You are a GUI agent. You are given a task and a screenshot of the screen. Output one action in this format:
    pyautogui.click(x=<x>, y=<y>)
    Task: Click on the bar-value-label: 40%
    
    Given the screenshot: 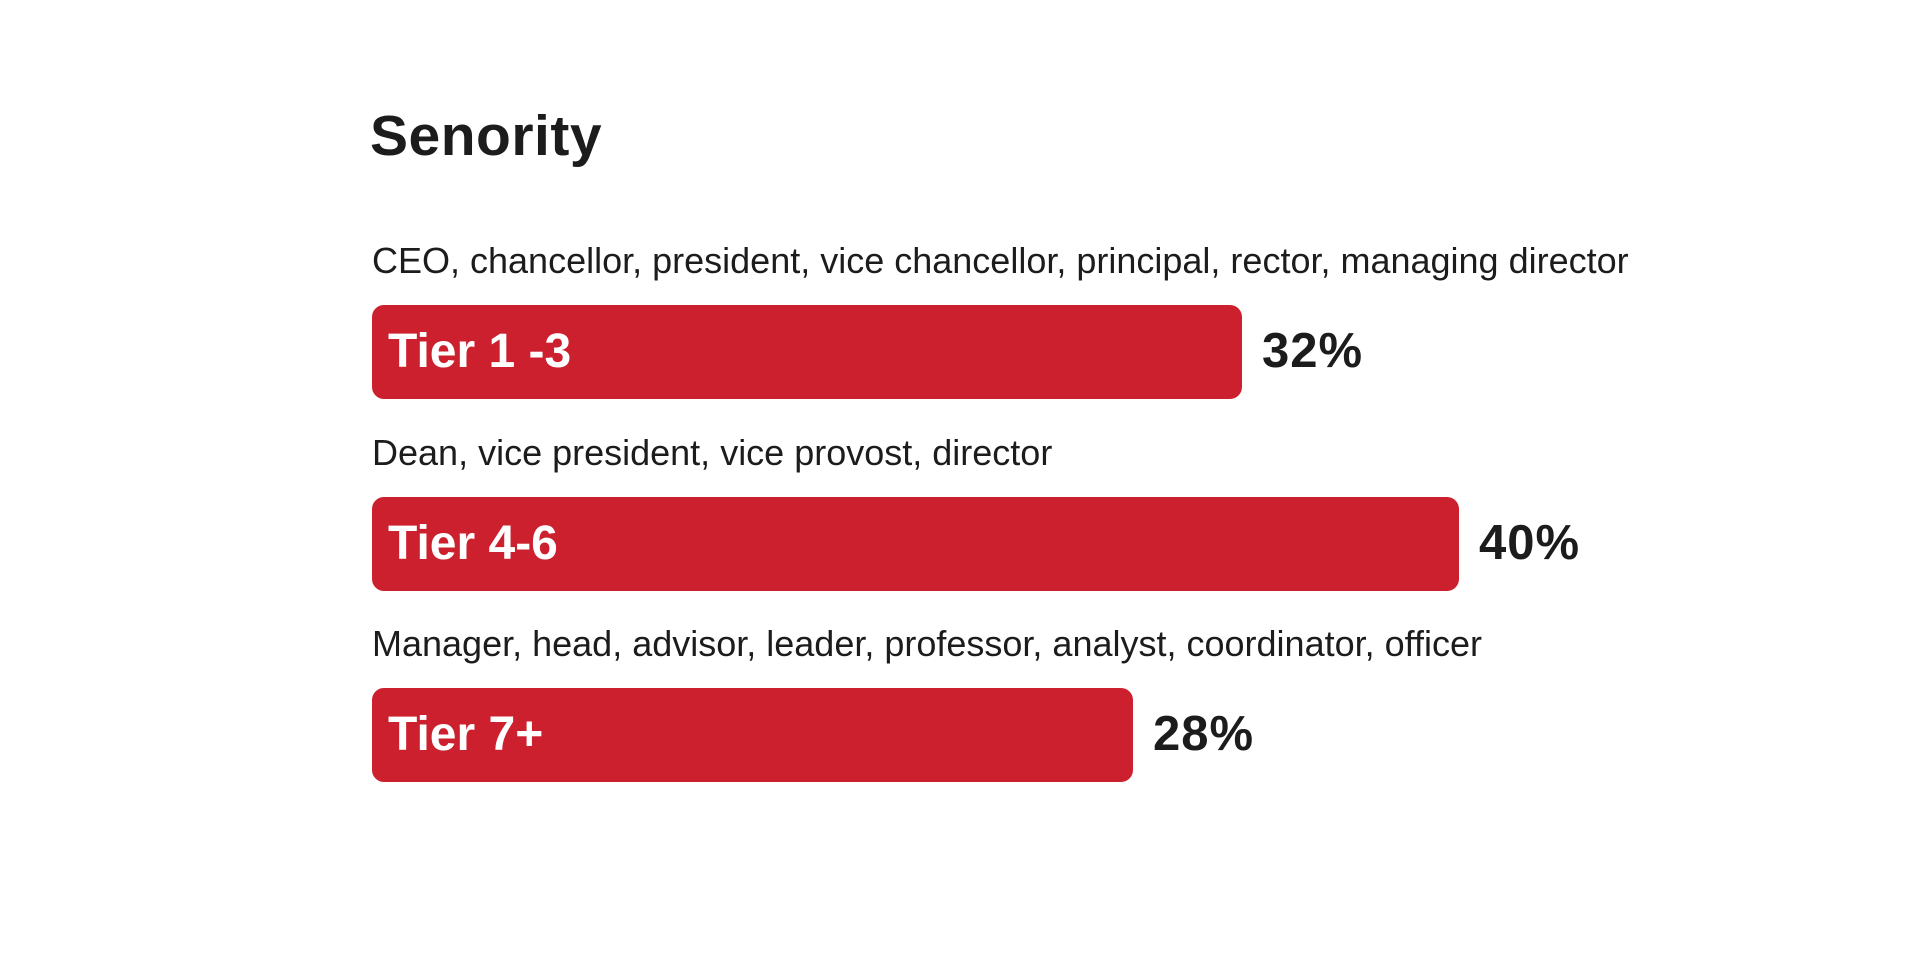 What is the action you would take?
    pyautogui.click(x=1530, y=543)
    